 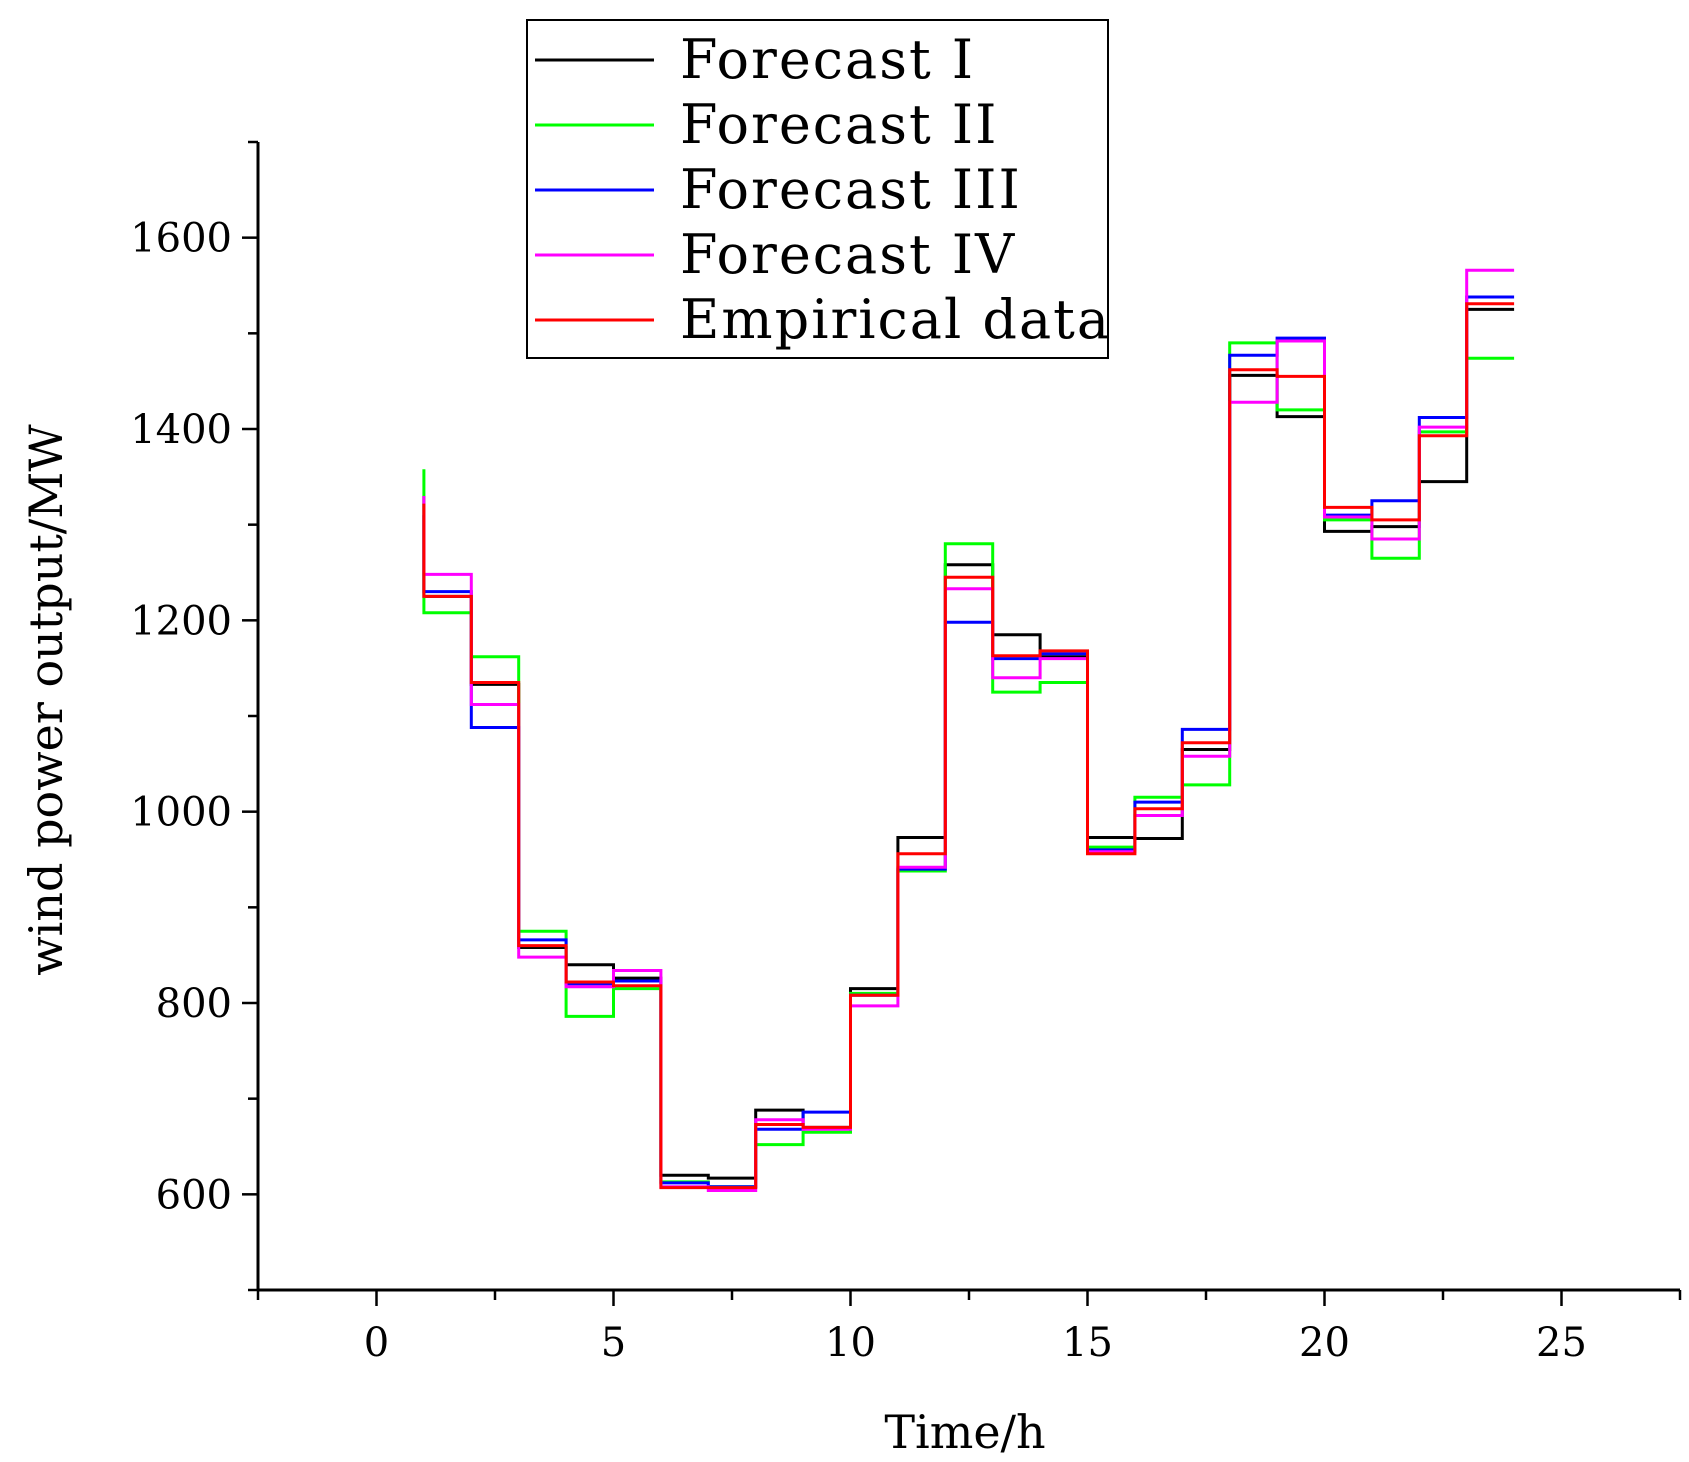 I want to click on legend-label: Forecast I, so click(x=827, y=59).